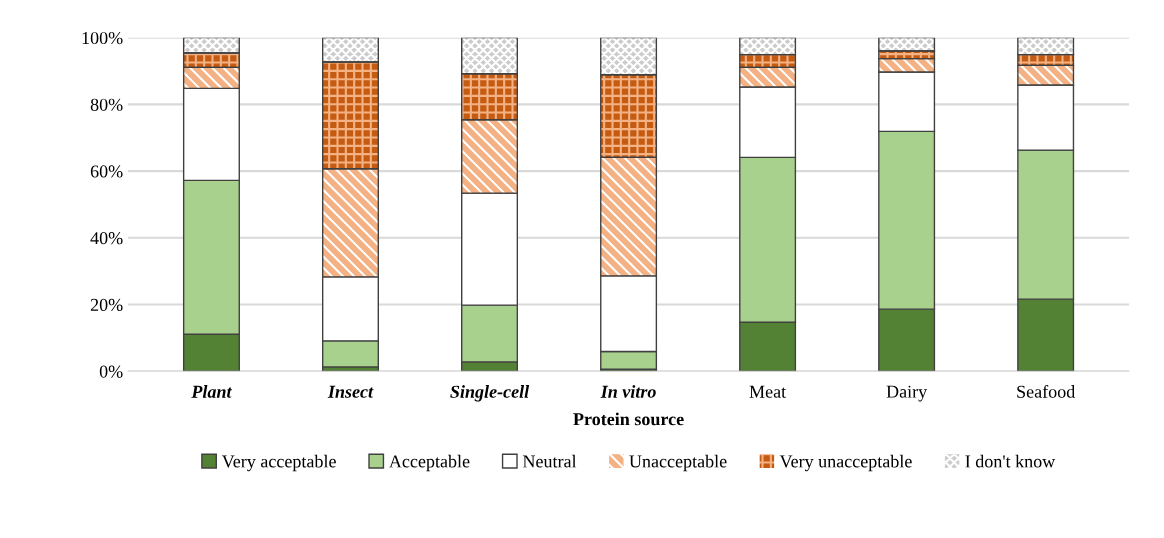  What do you see at coordinates (628, 391) in the screenshot?
I see `x-tick-label: In vitro` at bounding box center [628, 391].